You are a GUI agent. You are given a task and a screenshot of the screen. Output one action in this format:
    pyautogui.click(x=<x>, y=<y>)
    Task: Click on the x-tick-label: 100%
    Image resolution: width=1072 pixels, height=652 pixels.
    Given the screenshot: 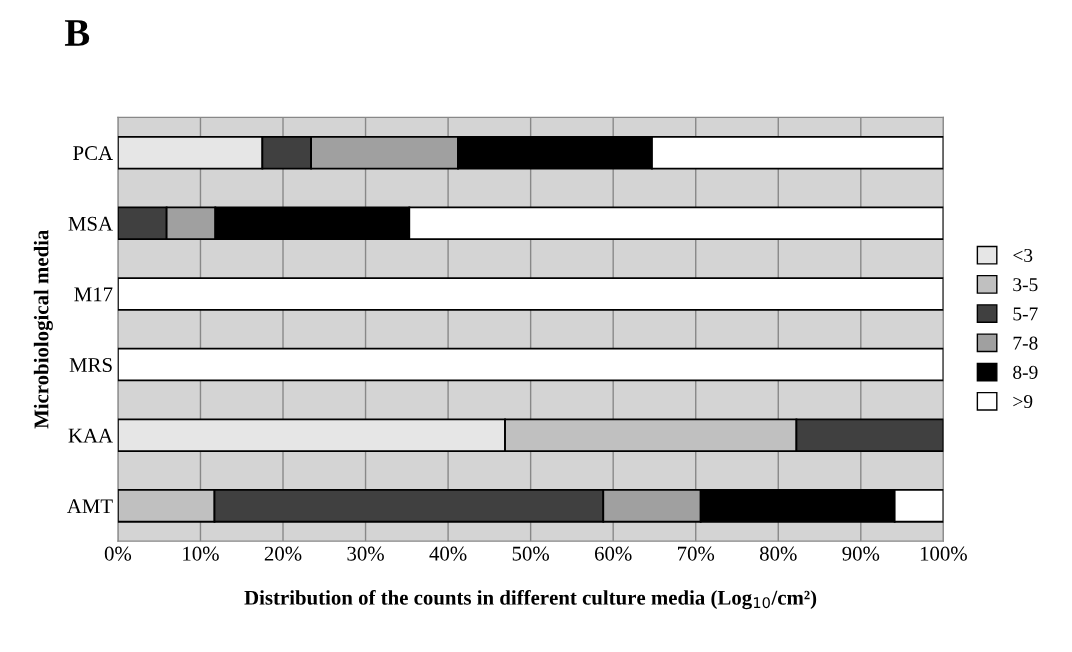 What is the action you would take?
    pyautogui.click(x=943, y=553)
    